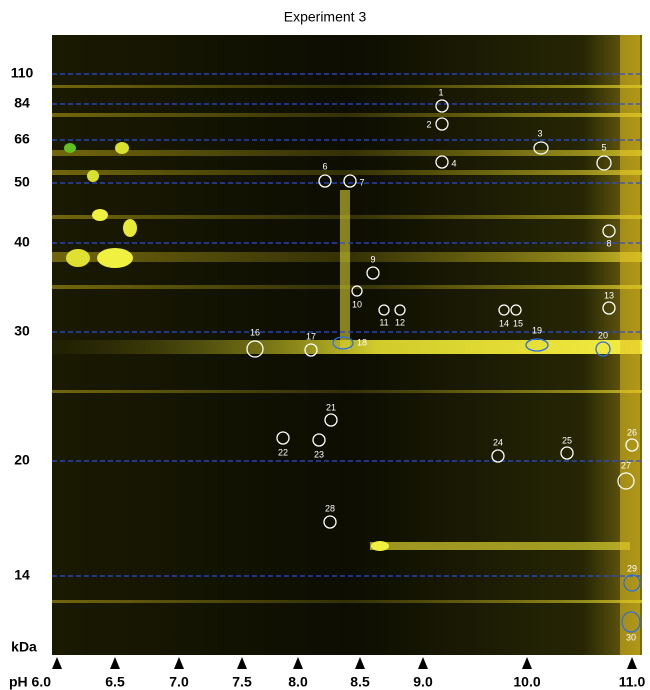 This screenshot has width=650, height=690. Describe the element at coordinates (631, 637) in the screenshot. I see `spot-label: 30` at that location.